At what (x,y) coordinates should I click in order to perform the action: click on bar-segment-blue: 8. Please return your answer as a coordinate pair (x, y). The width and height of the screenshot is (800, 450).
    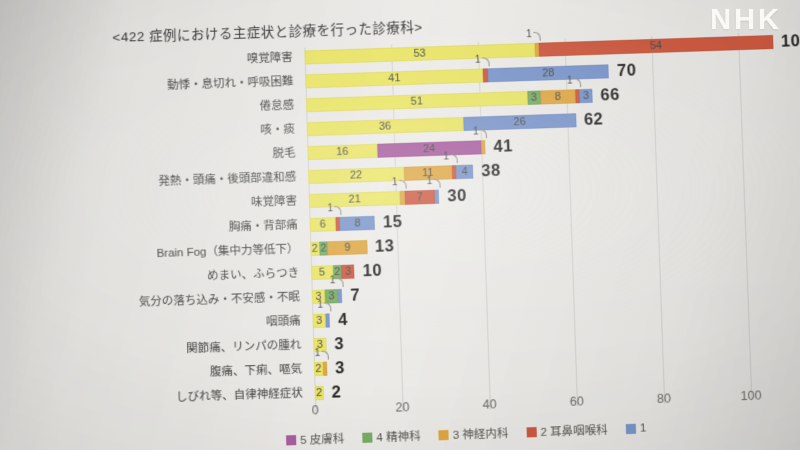
    Looking at the image, I should click on (357, 223).